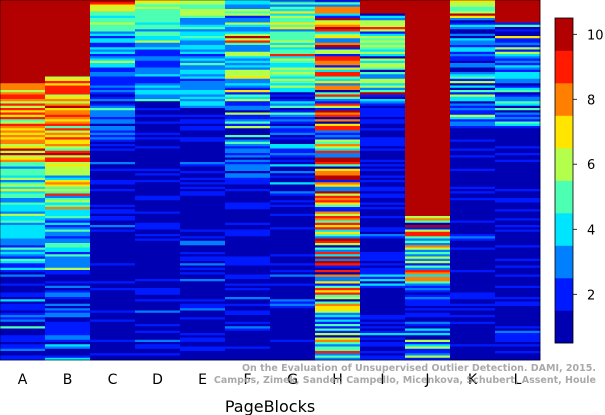  What do you see at coordinates (564, 197) in the screenshot?
I see `colorbar-band` at bounding box center [564, 197].